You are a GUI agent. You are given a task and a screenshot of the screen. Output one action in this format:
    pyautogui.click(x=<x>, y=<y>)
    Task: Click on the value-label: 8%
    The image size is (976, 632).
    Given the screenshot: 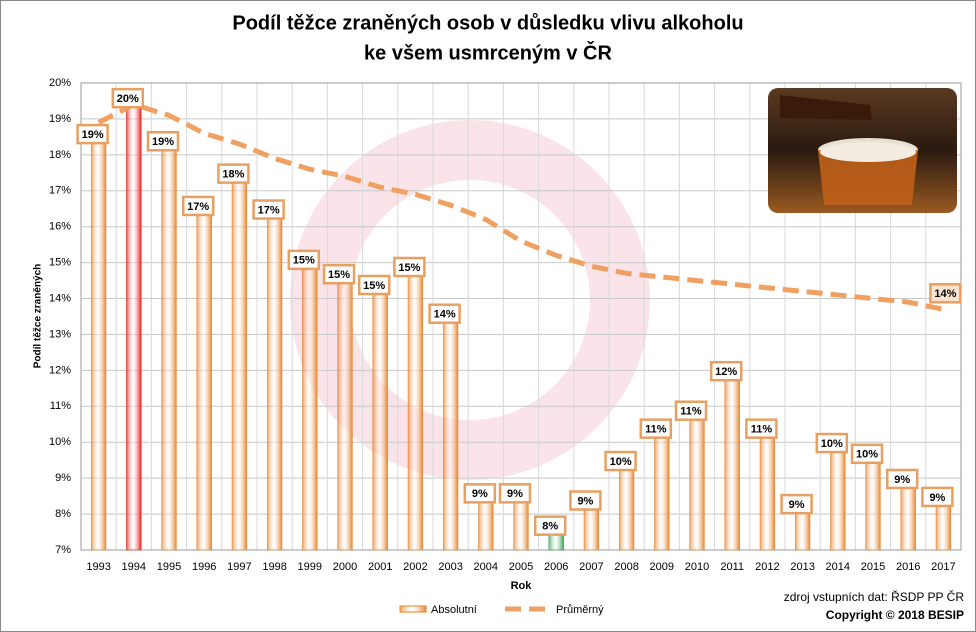 What is the action you would take?
    pyautogui.click(x=550, y=527)
    